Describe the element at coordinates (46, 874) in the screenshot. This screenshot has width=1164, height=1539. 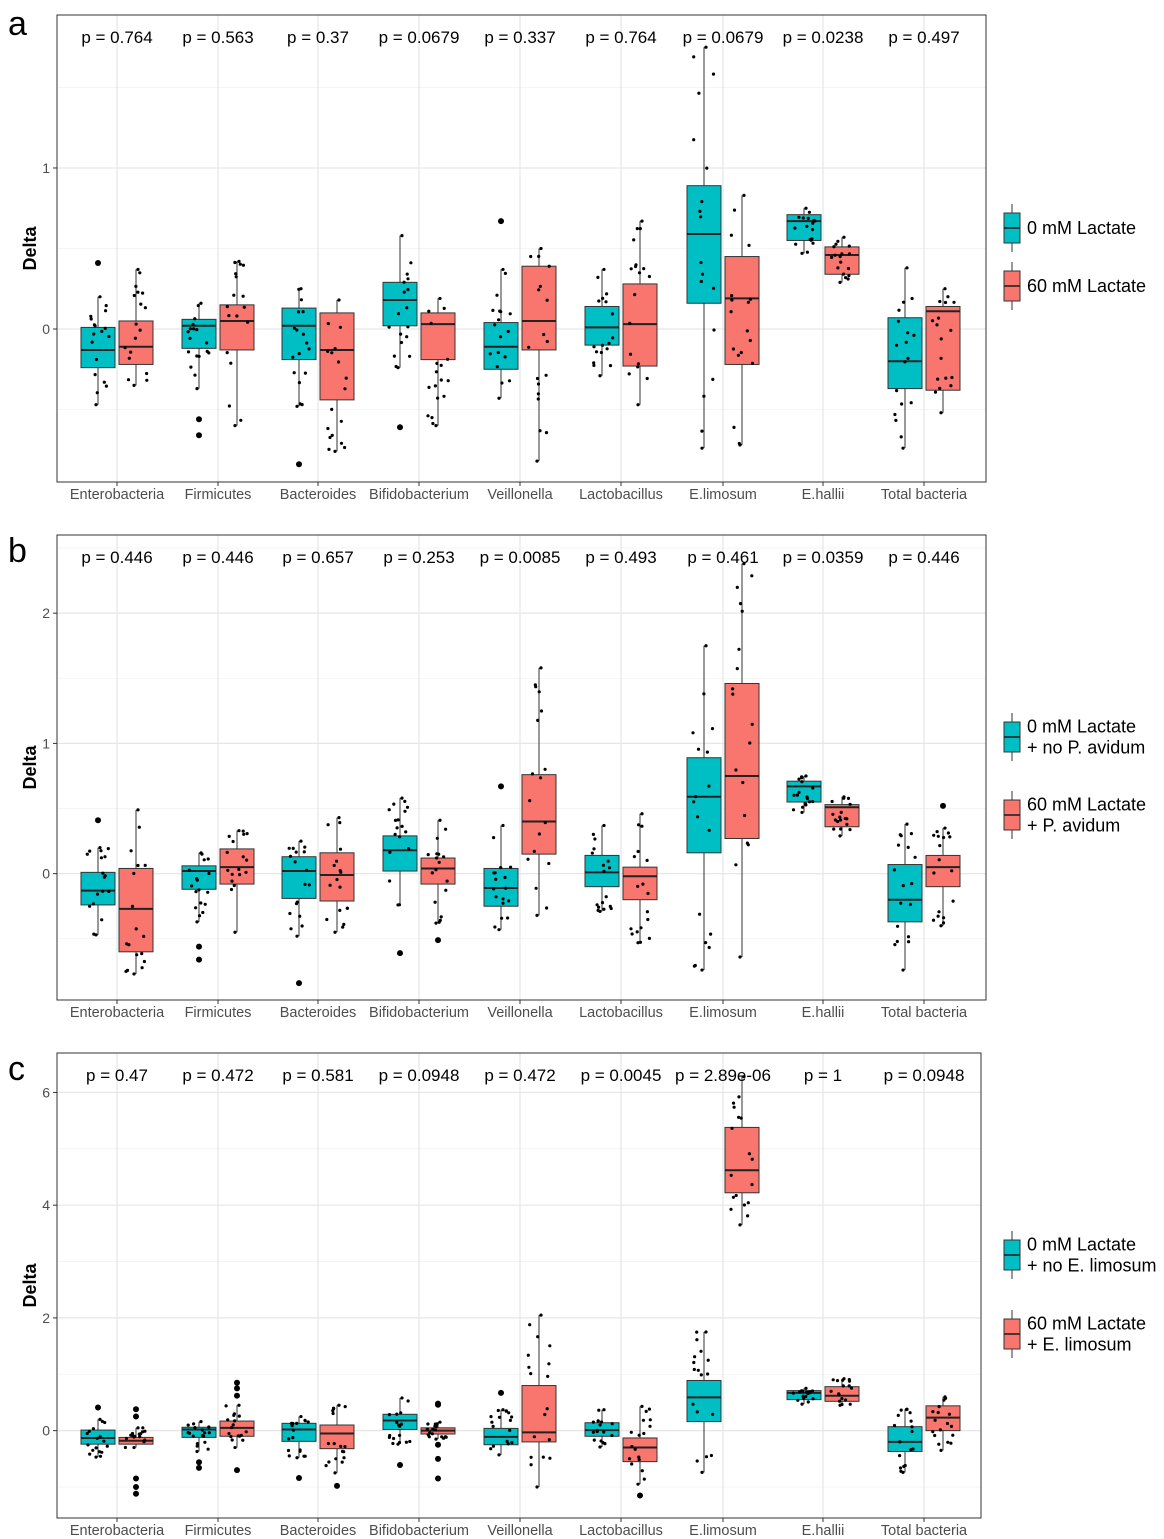
I see `y-tick-label: 0` at that location.